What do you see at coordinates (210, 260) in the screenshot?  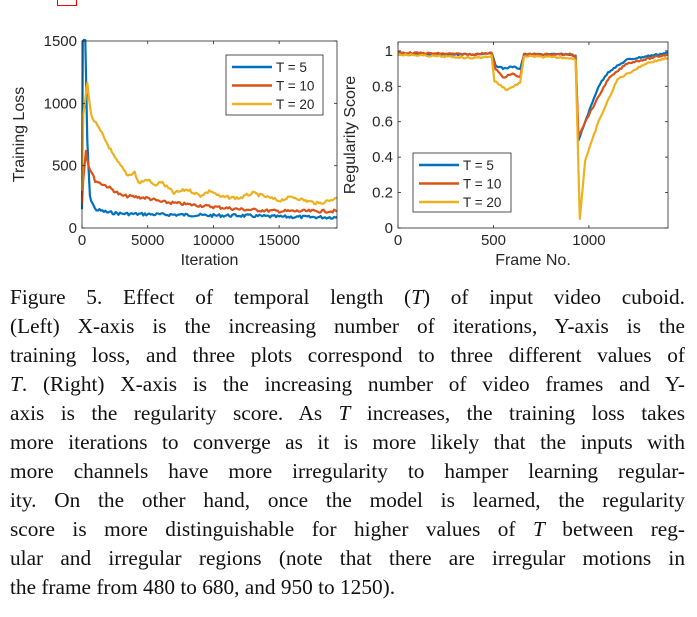 I see `x-axis-label: Iteration` at bounding box center [210, 260].